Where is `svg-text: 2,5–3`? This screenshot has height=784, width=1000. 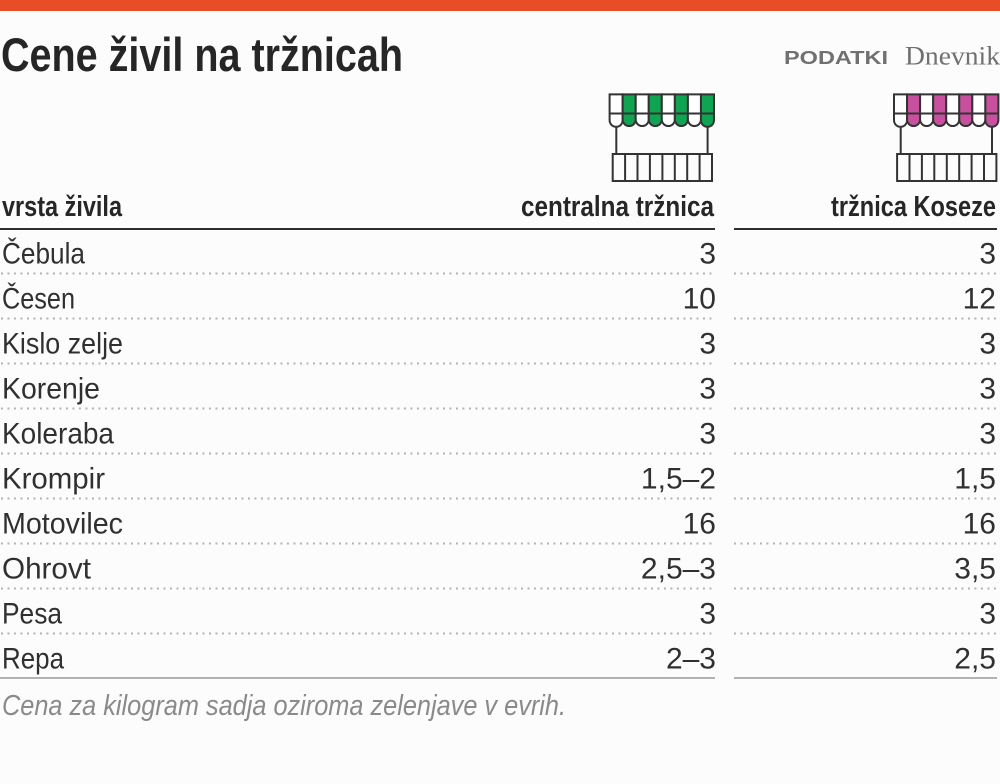 svg-text: 2,5–3 is located at coordinates (678, 569).